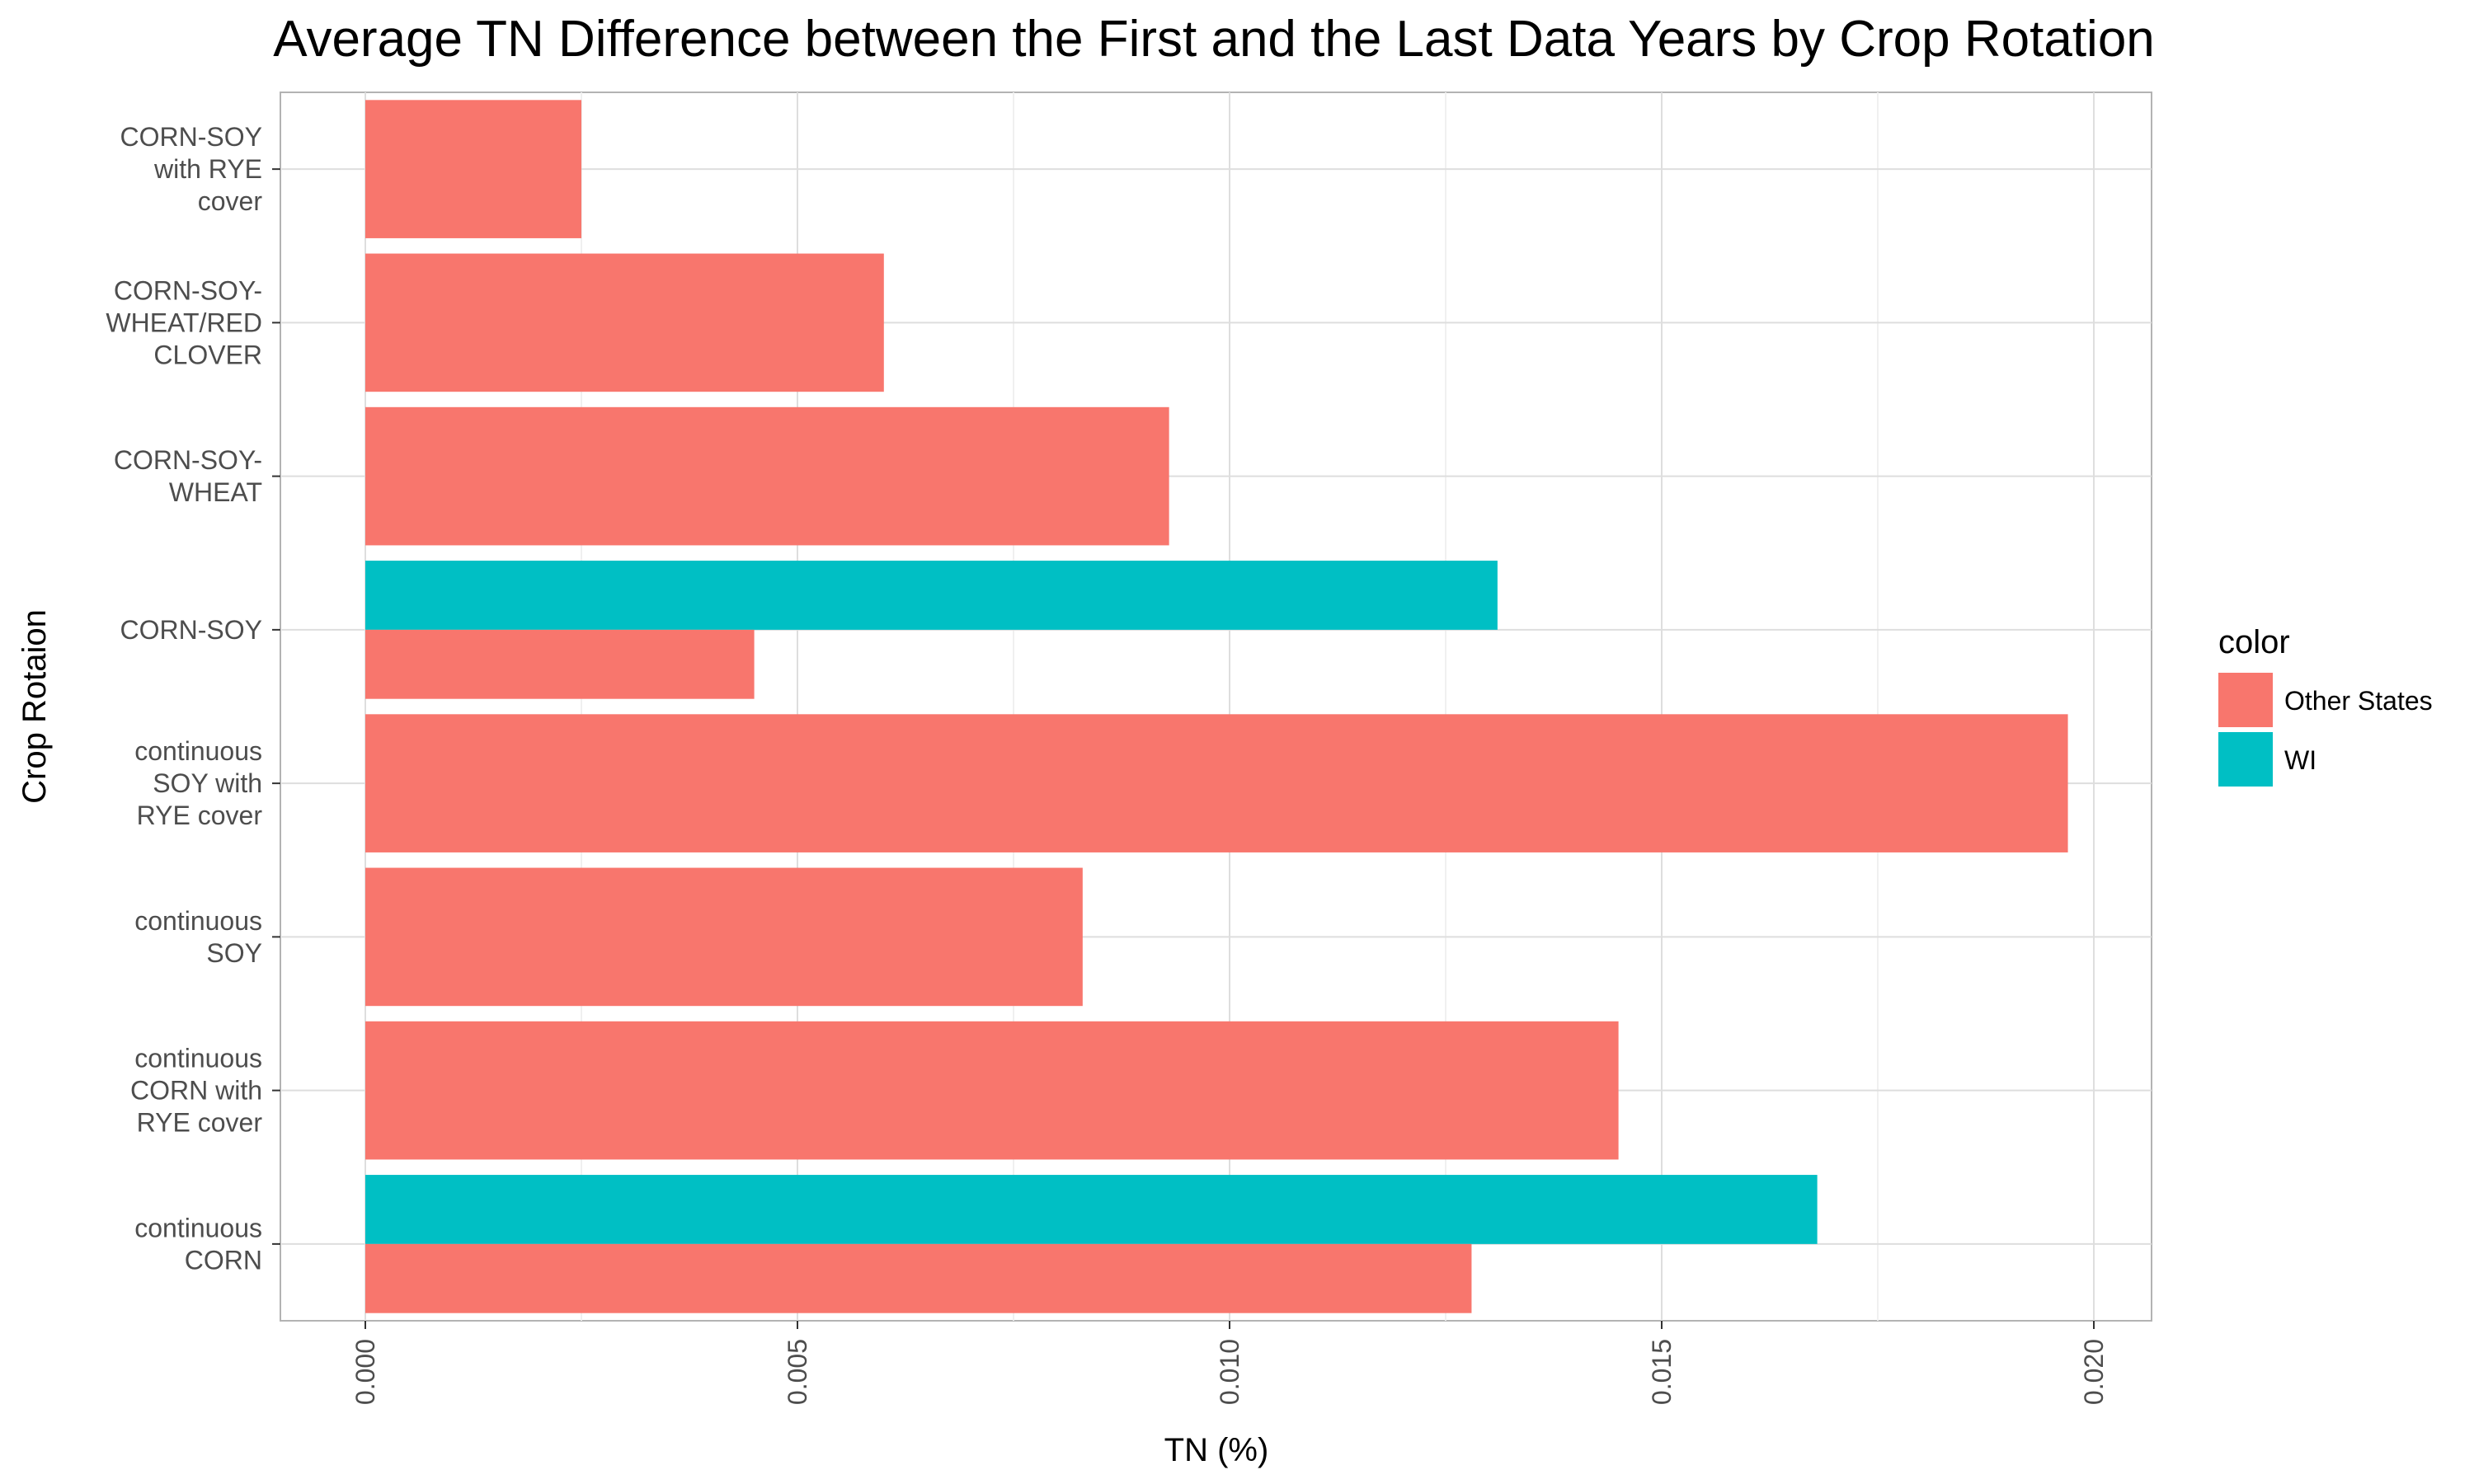  I want to click on y-axis-title: Crop Rotaion, so click(34, 706).